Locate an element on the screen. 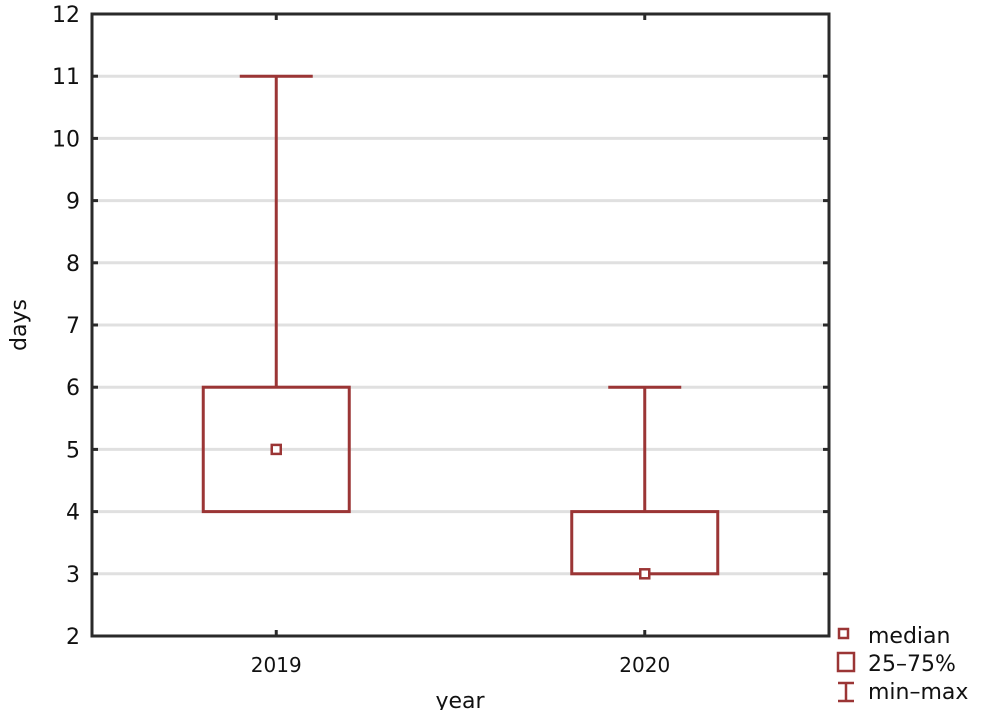  legend-whisker-swatch is located at coordinates (846, 692).